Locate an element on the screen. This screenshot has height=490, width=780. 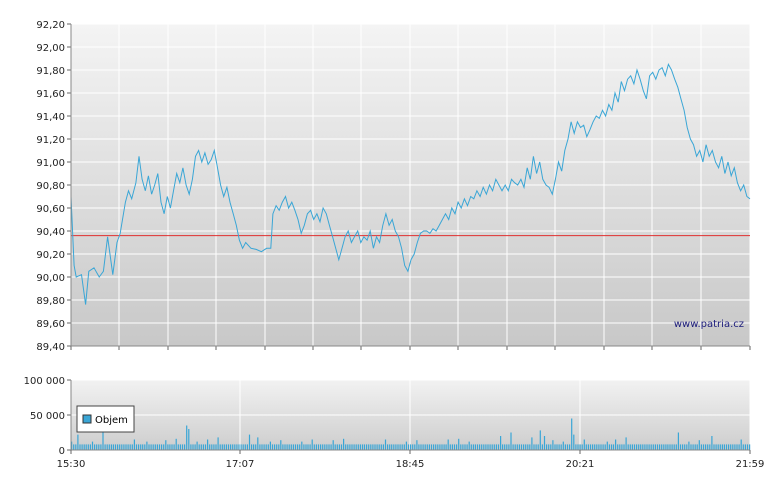
time-tick-label: 20:21 is located at coordinates (580, 464).